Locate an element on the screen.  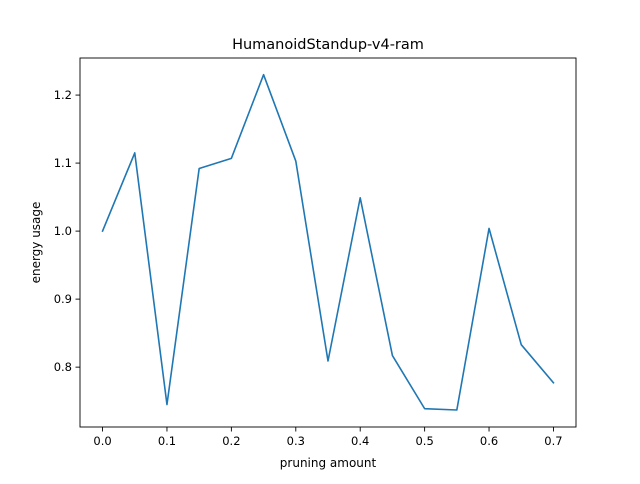
x-tick-label: 0.2 is located at coordinates (231, 441).